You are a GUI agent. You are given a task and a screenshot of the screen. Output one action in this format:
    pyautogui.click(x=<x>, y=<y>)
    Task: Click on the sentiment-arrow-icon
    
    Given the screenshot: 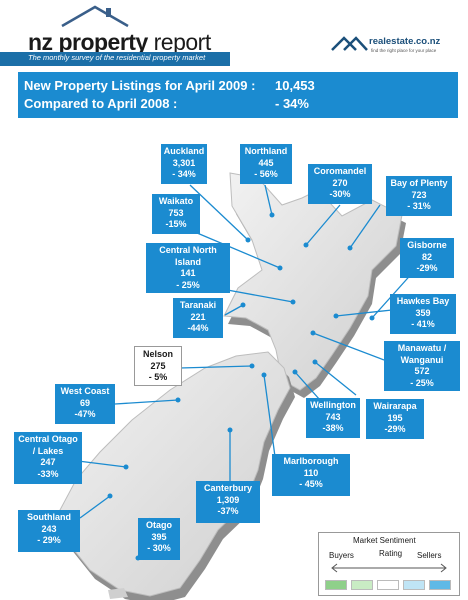 What is the action you would take?
    pyautogui.click(x=389, y=568)
    